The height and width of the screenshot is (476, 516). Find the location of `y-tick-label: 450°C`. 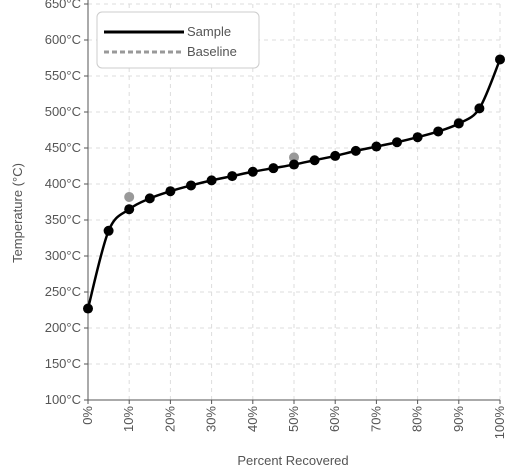

y-tick-label: 450°C is located at coordinates (63, 147).